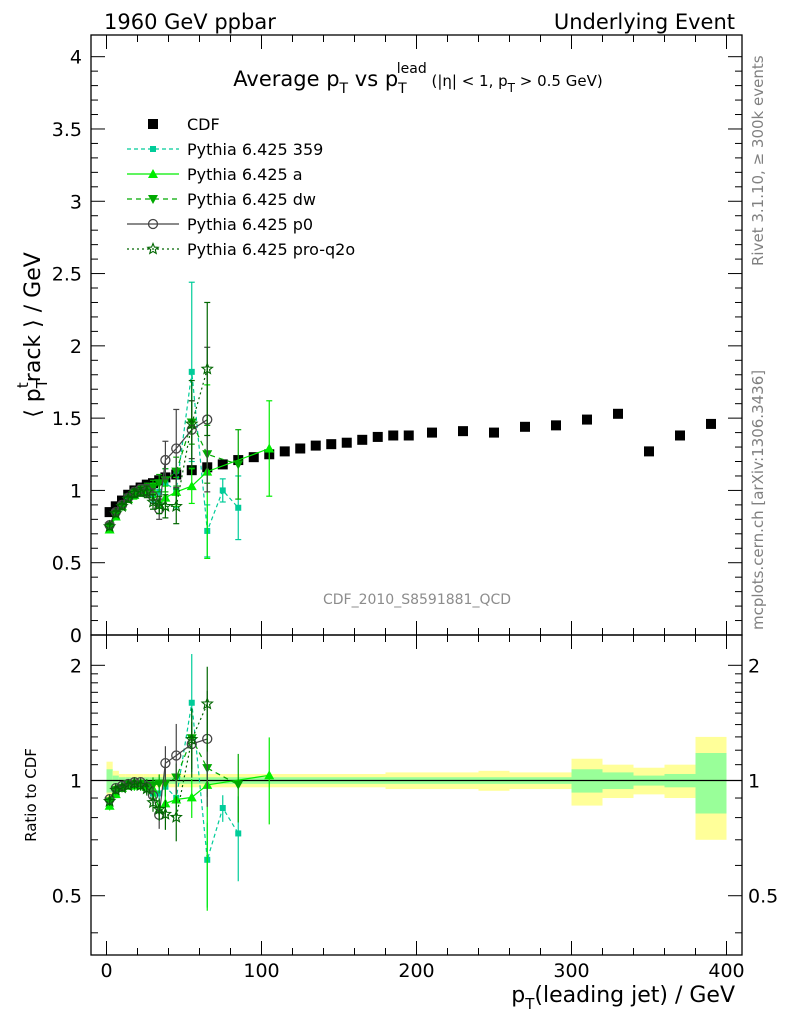  Describe the element at coordinates (184, 124) in the screenshot. I see `legend-entry-cdf: CDF` at that location.